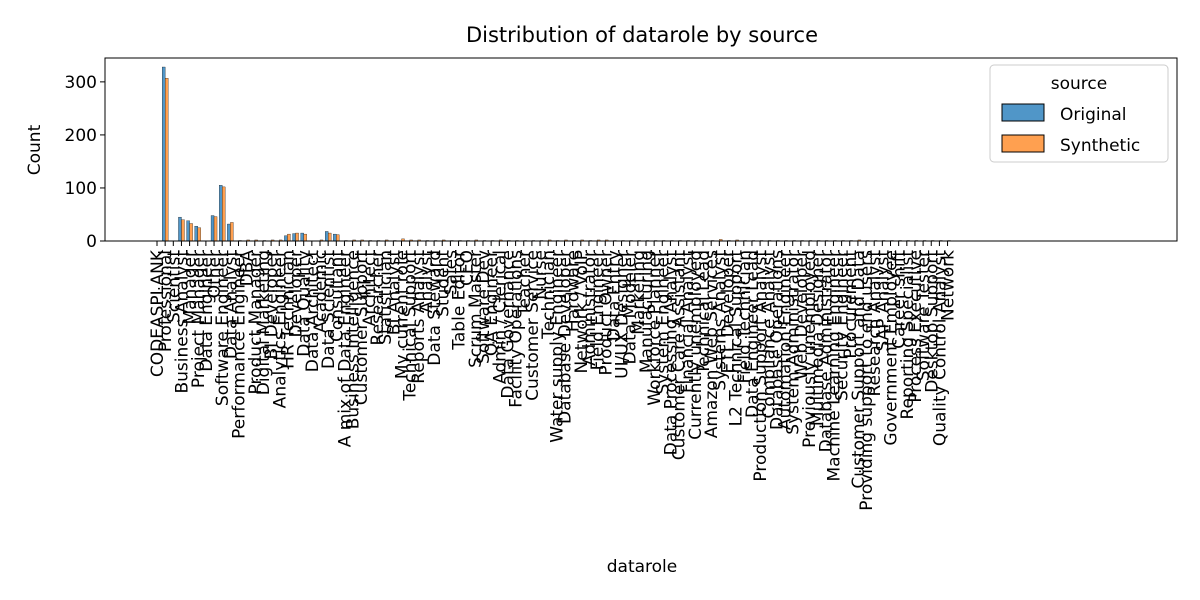 The image size is (1200, 600). What do you see at coordinates (451, 272) in the screenshot?
I see `x-tick-label: Sales` at bounding box center [451, 272].